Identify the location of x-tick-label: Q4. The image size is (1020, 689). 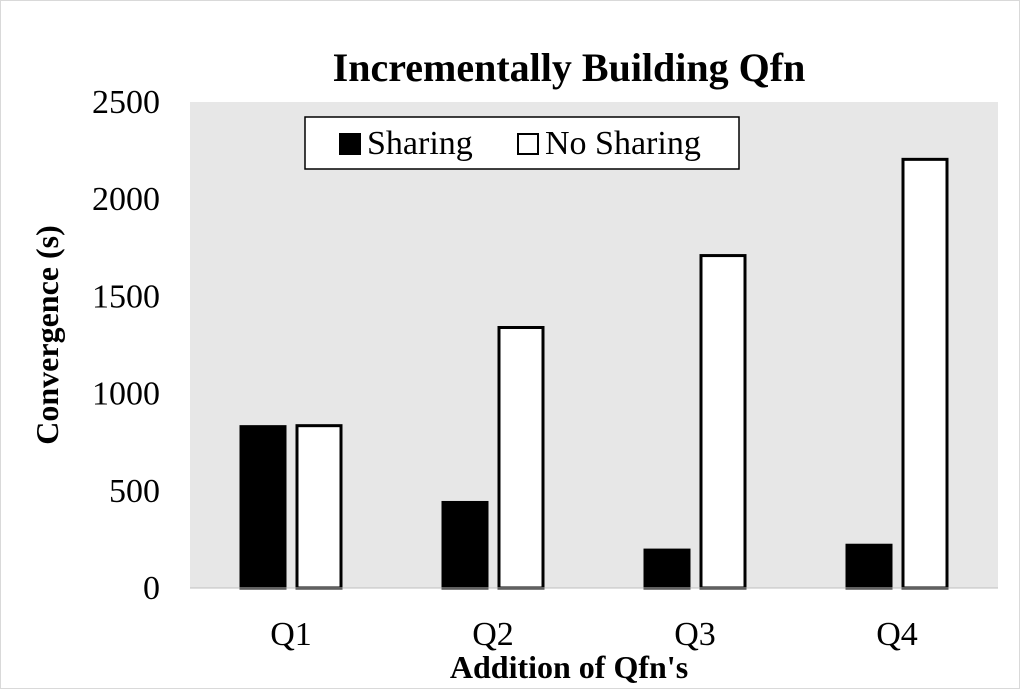
(897, 634).